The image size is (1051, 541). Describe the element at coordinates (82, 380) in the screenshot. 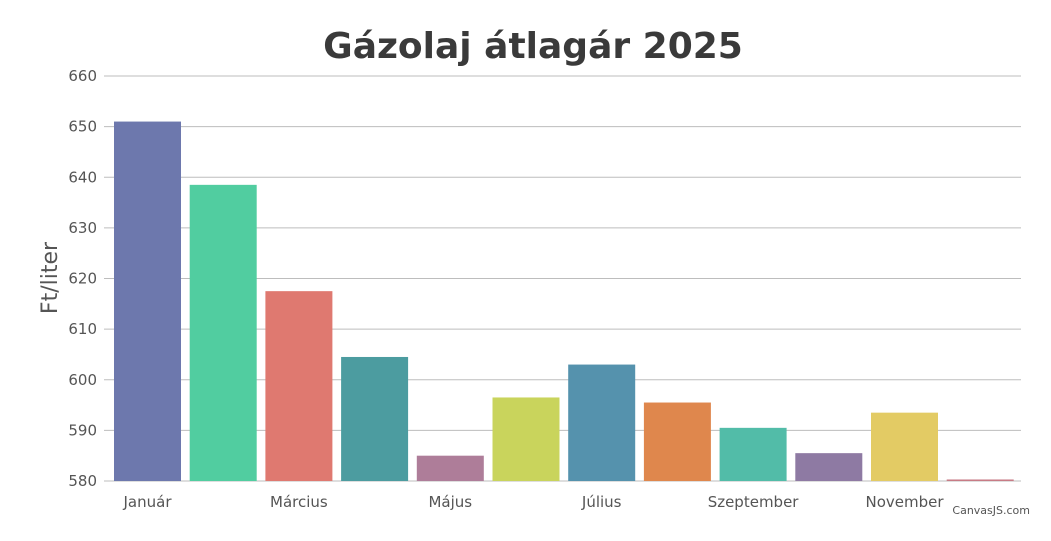

I see `y-tick-label: 600` at that location.